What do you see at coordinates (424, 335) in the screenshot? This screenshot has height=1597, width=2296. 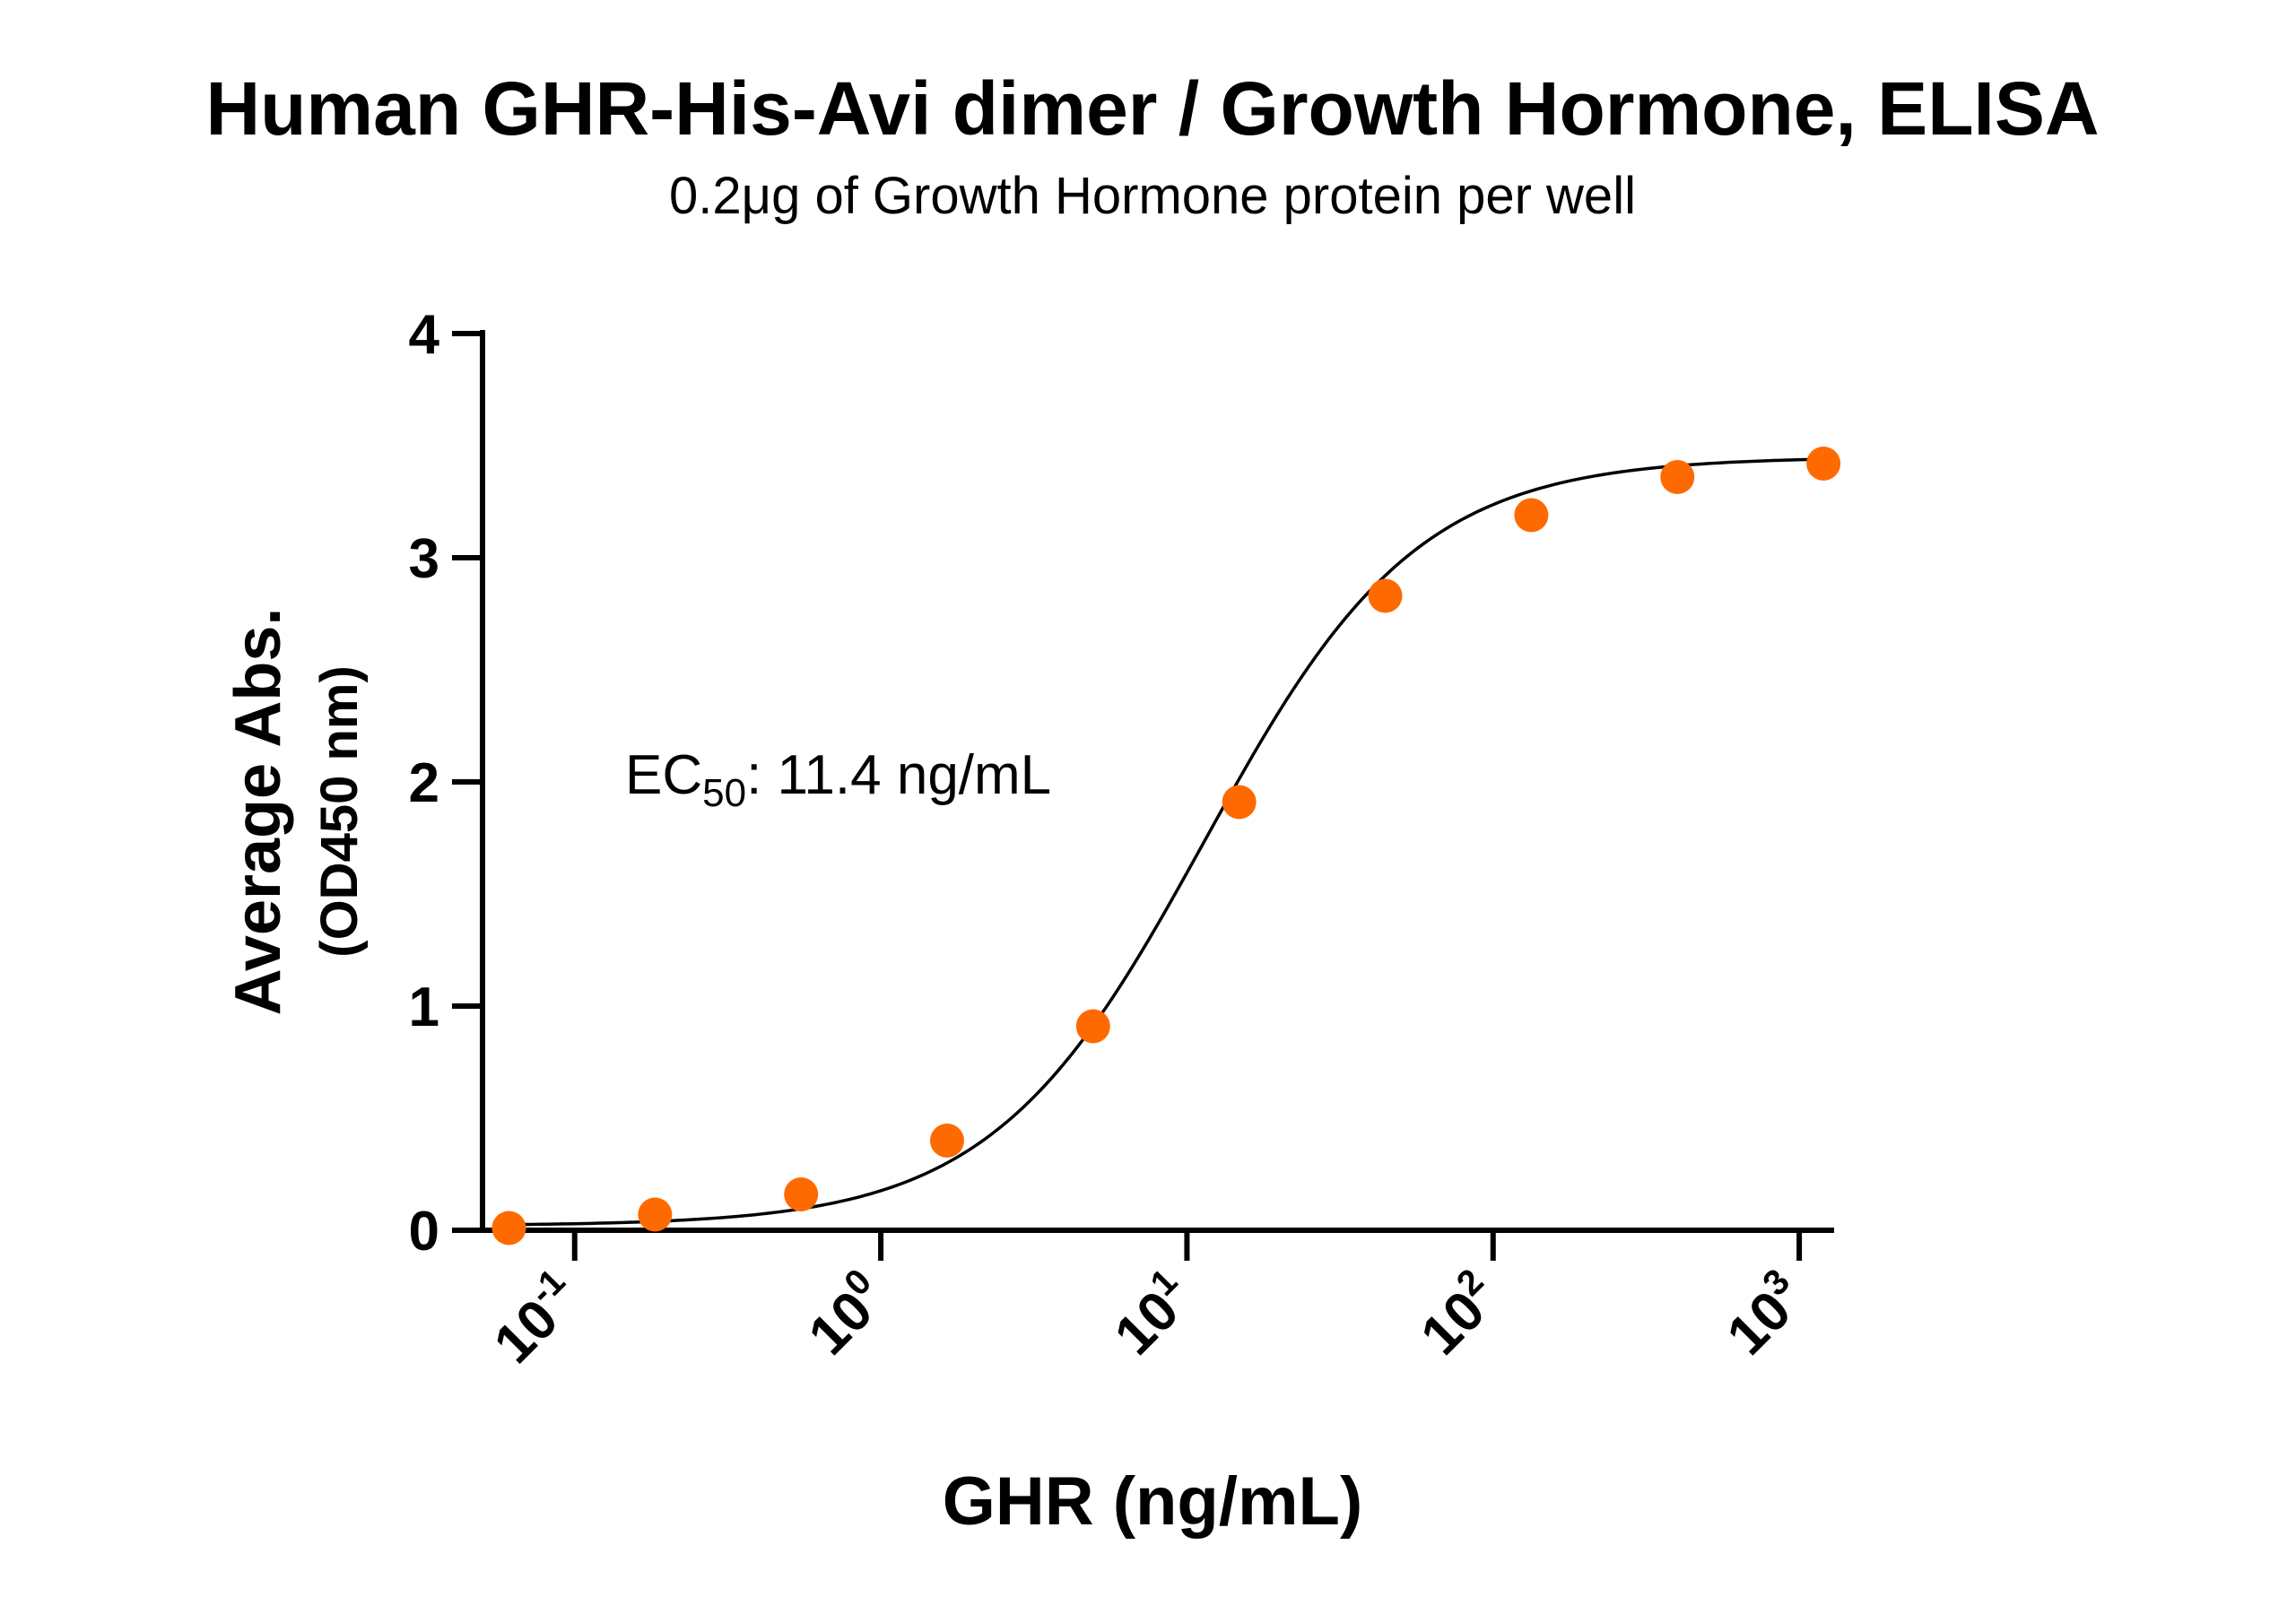 I see `y-tick-label-4: 4` at bounding box center [424, 335].